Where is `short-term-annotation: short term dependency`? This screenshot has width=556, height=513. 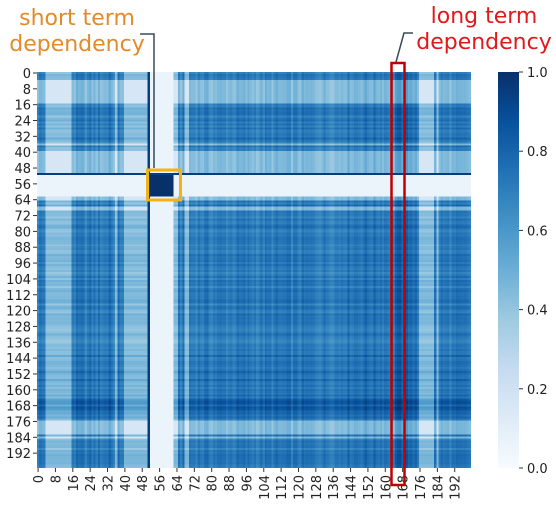 short-term-annotation: short term dependency is located at coordinates (77, 32).